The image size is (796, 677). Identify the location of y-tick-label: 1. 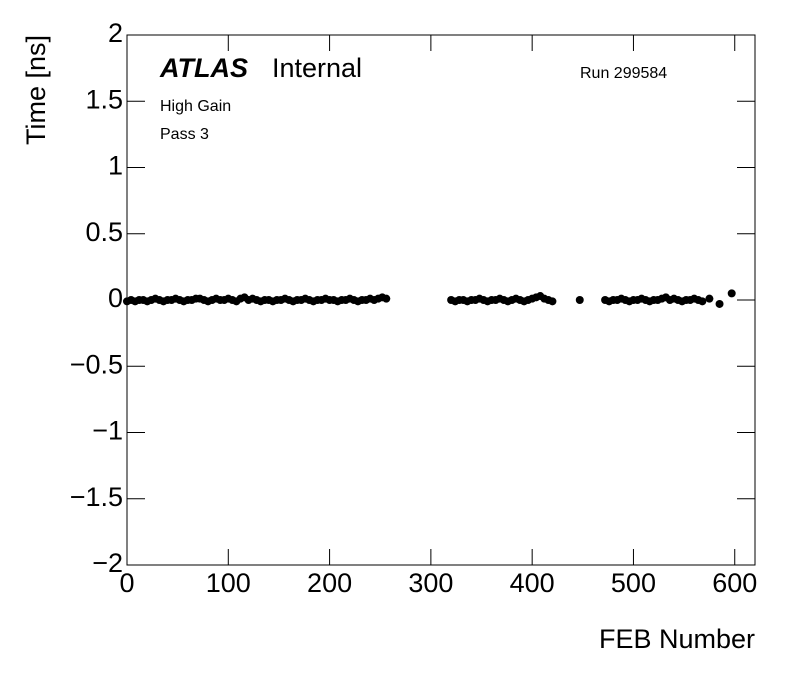
(115, 166).